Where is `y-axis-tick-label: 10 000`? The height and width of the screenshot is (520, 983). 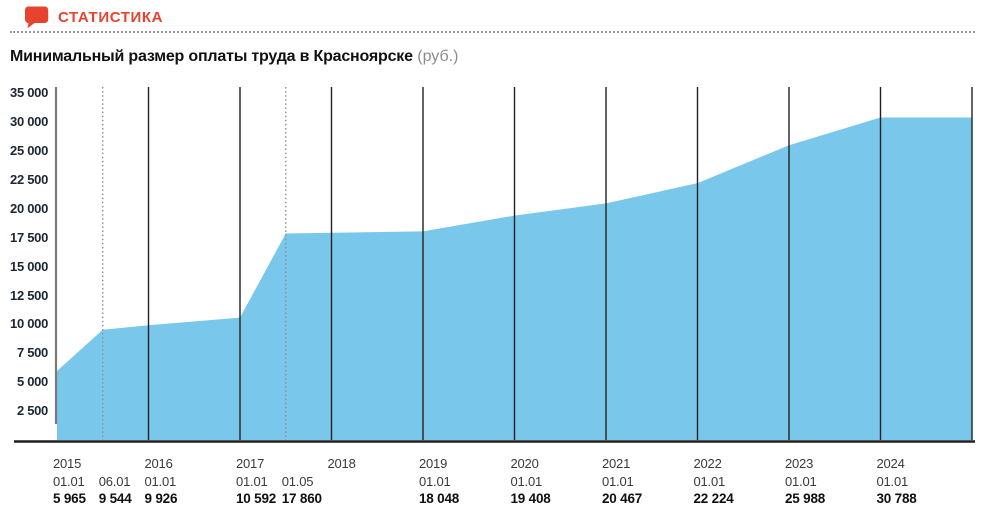 y-axis-tick-label: 10 000 is located at coordinates (29, 324).